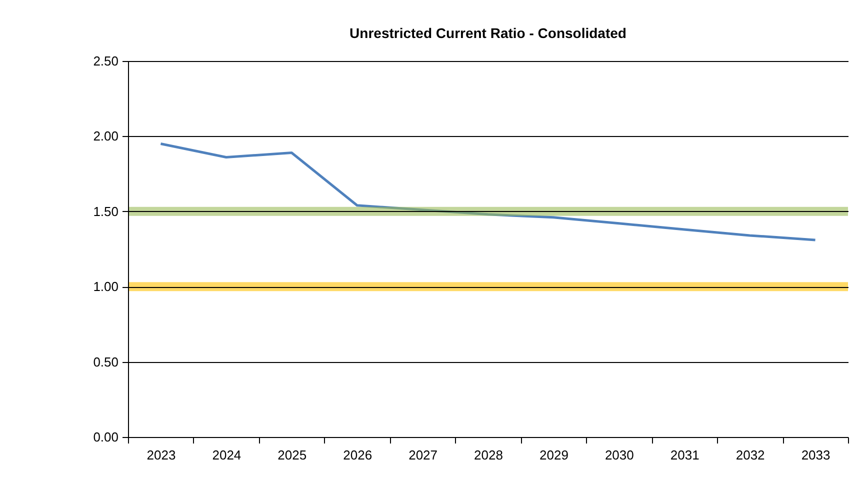  I want to click on x-tick-label: 2024, so click(227, 455).